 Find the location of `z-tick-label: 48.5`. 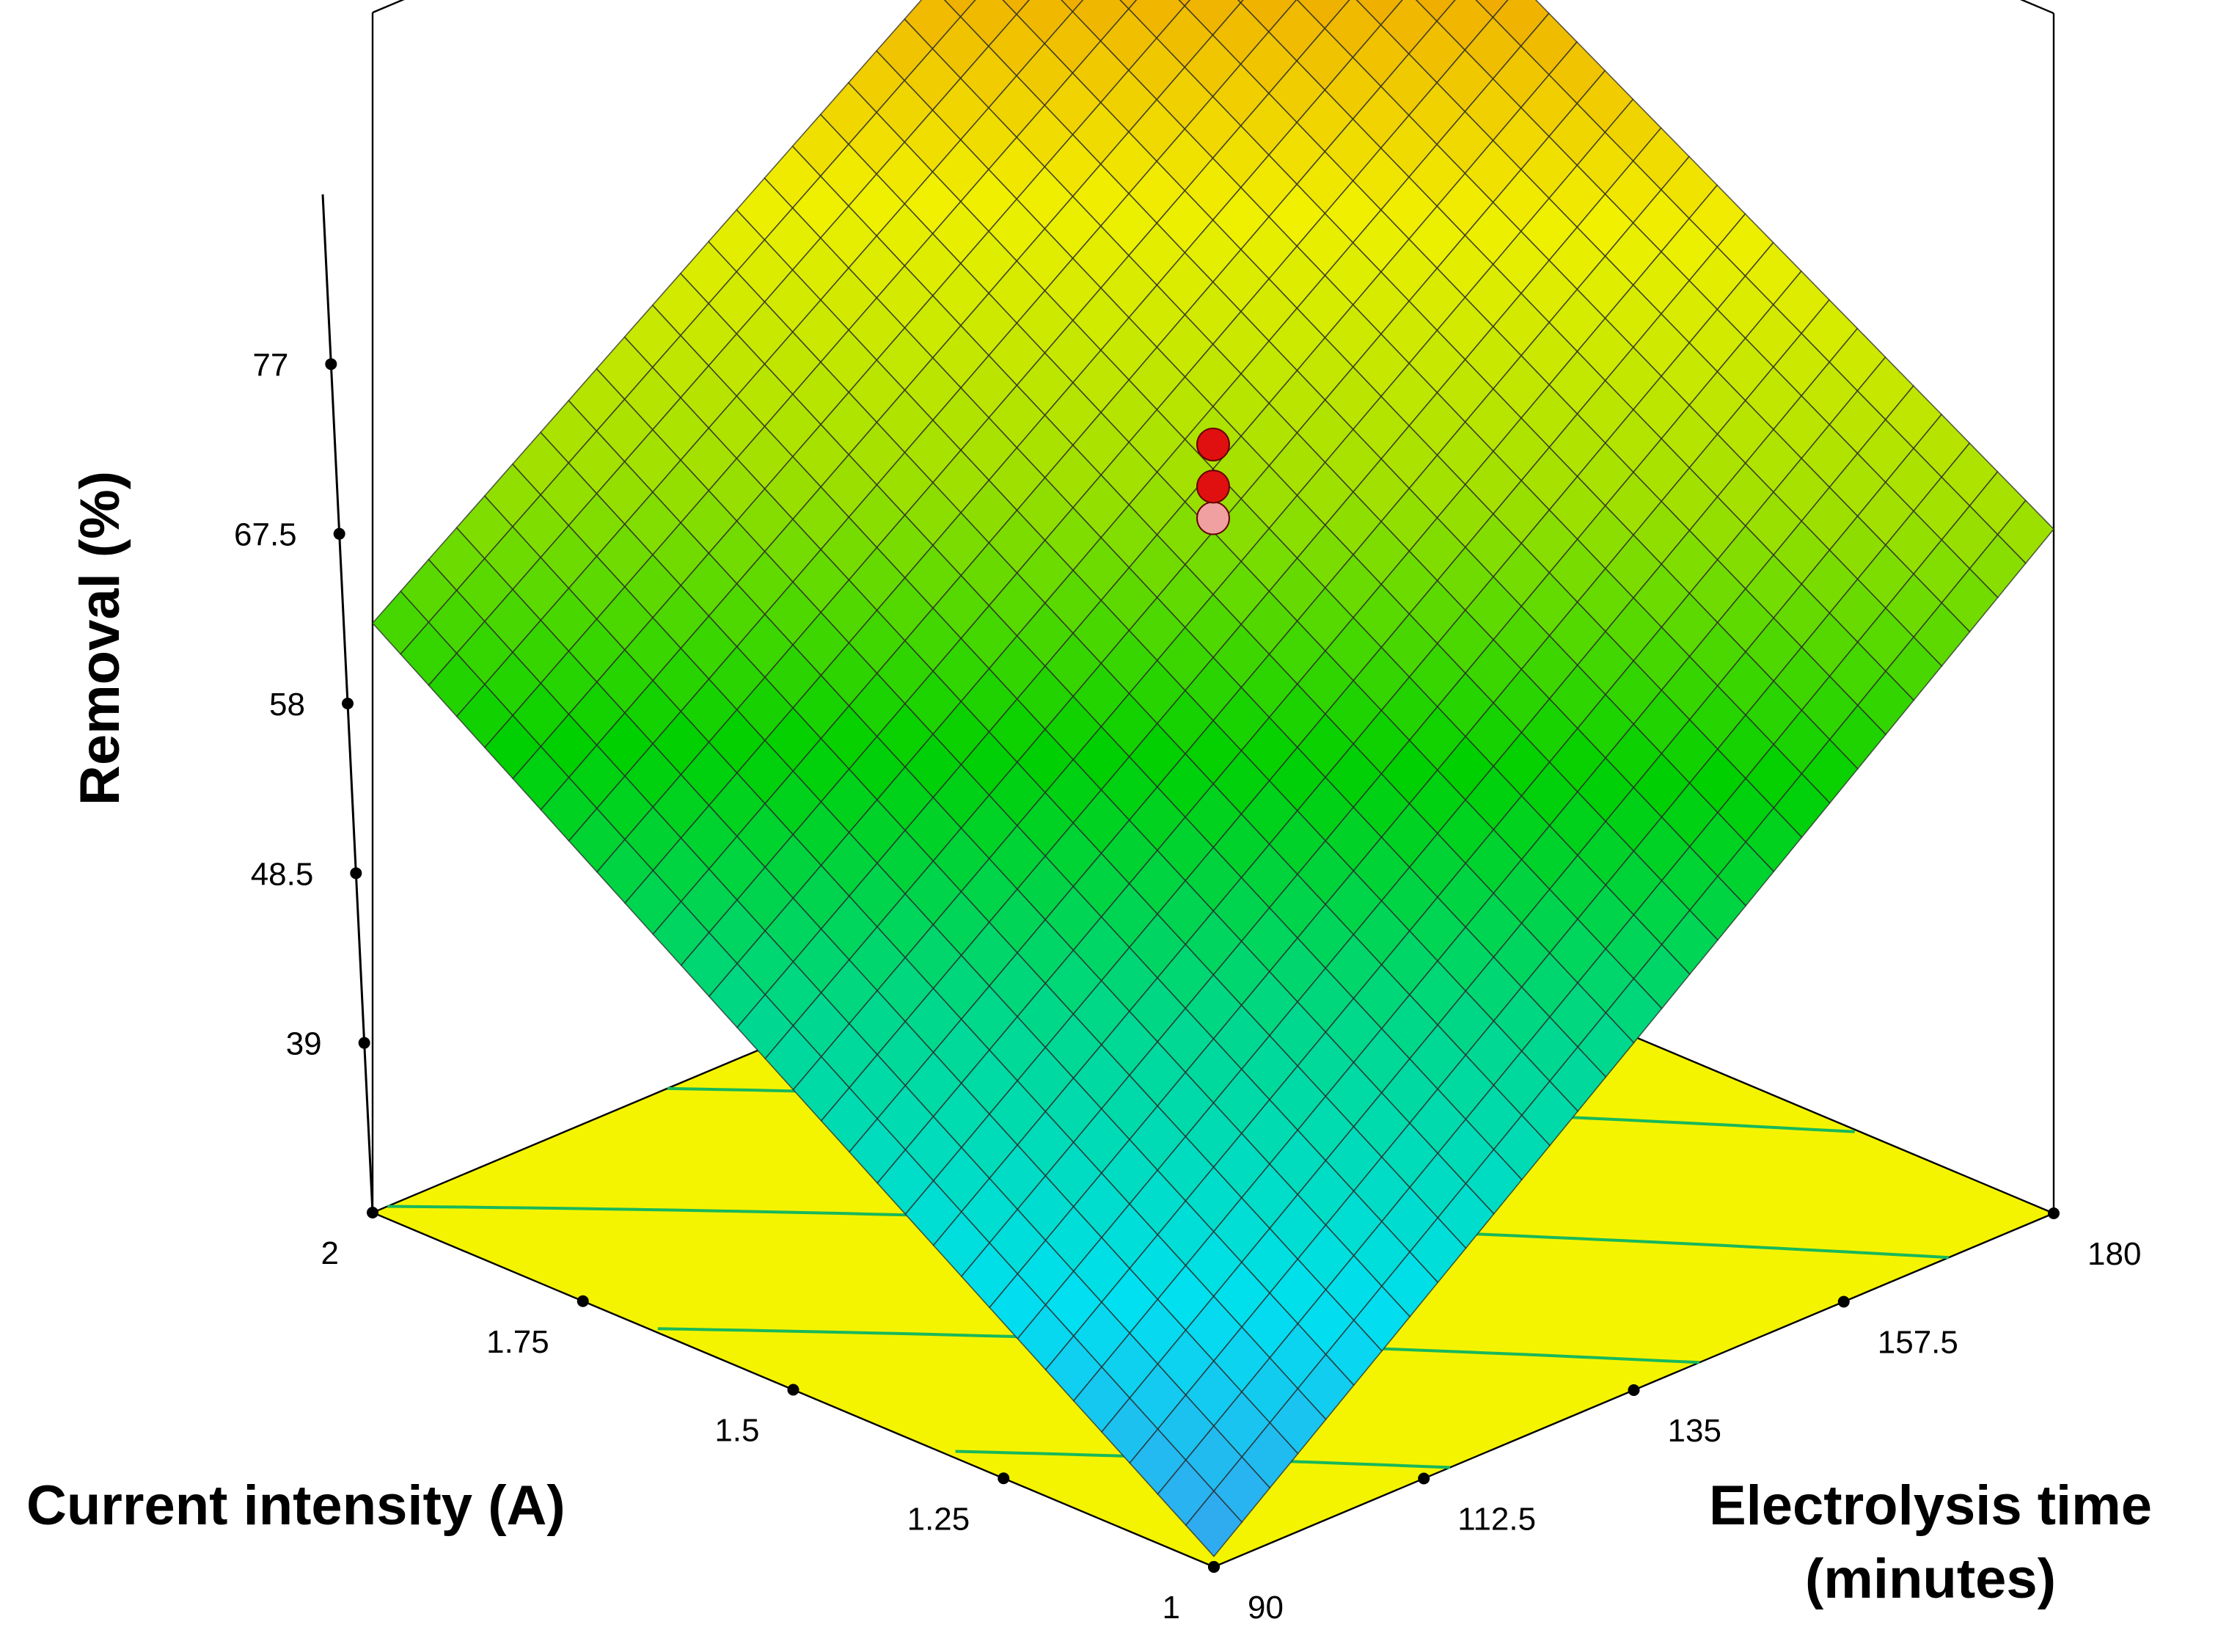

z-tick-label: 48.5 is located at coordinates (283, 874).